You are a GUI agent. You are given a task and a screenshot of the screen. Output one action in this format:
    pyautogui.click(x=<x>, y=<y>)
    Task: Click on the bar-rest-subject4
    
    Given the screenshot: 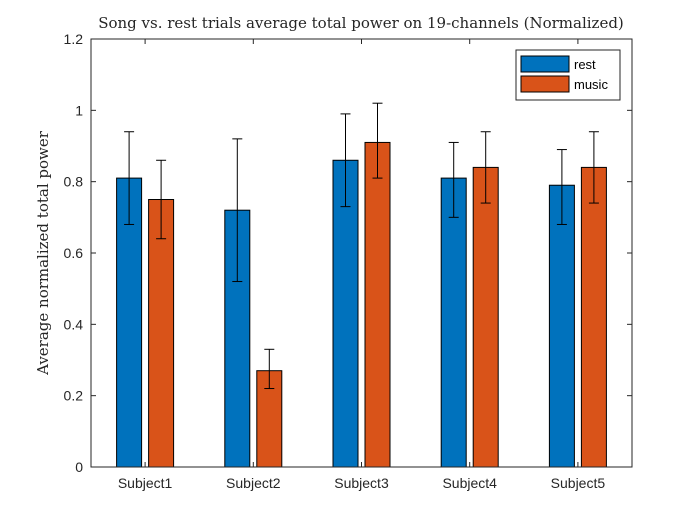 What is the action you would take?
    pyautogui.click(x=453, y=322)
    